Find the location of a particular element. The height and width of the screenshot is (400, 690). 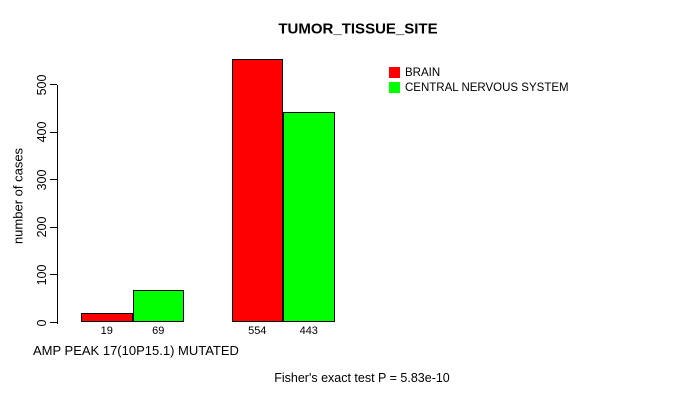

y-axis-tick-label: 300 is located at coordinates (42, 180).